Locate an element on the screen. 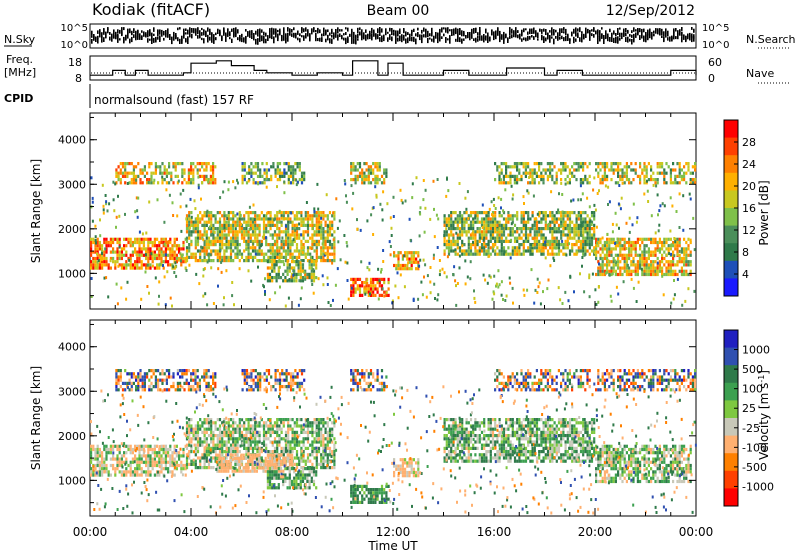 The width and height of the screenshot is (800, 554). nsky-strip-frame is located at coordinates (393, 36).